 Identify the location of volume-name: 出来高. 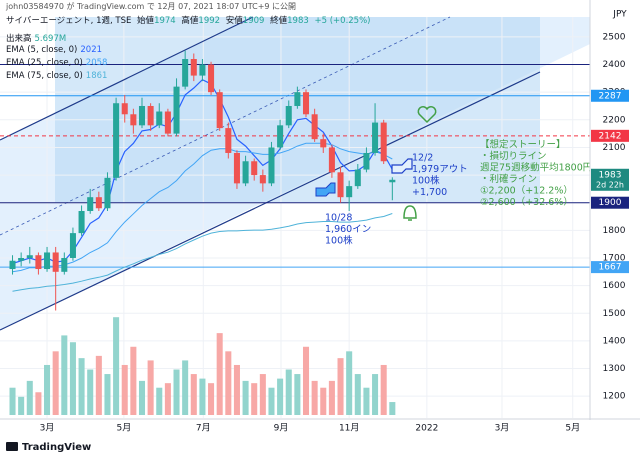
(19, 39).